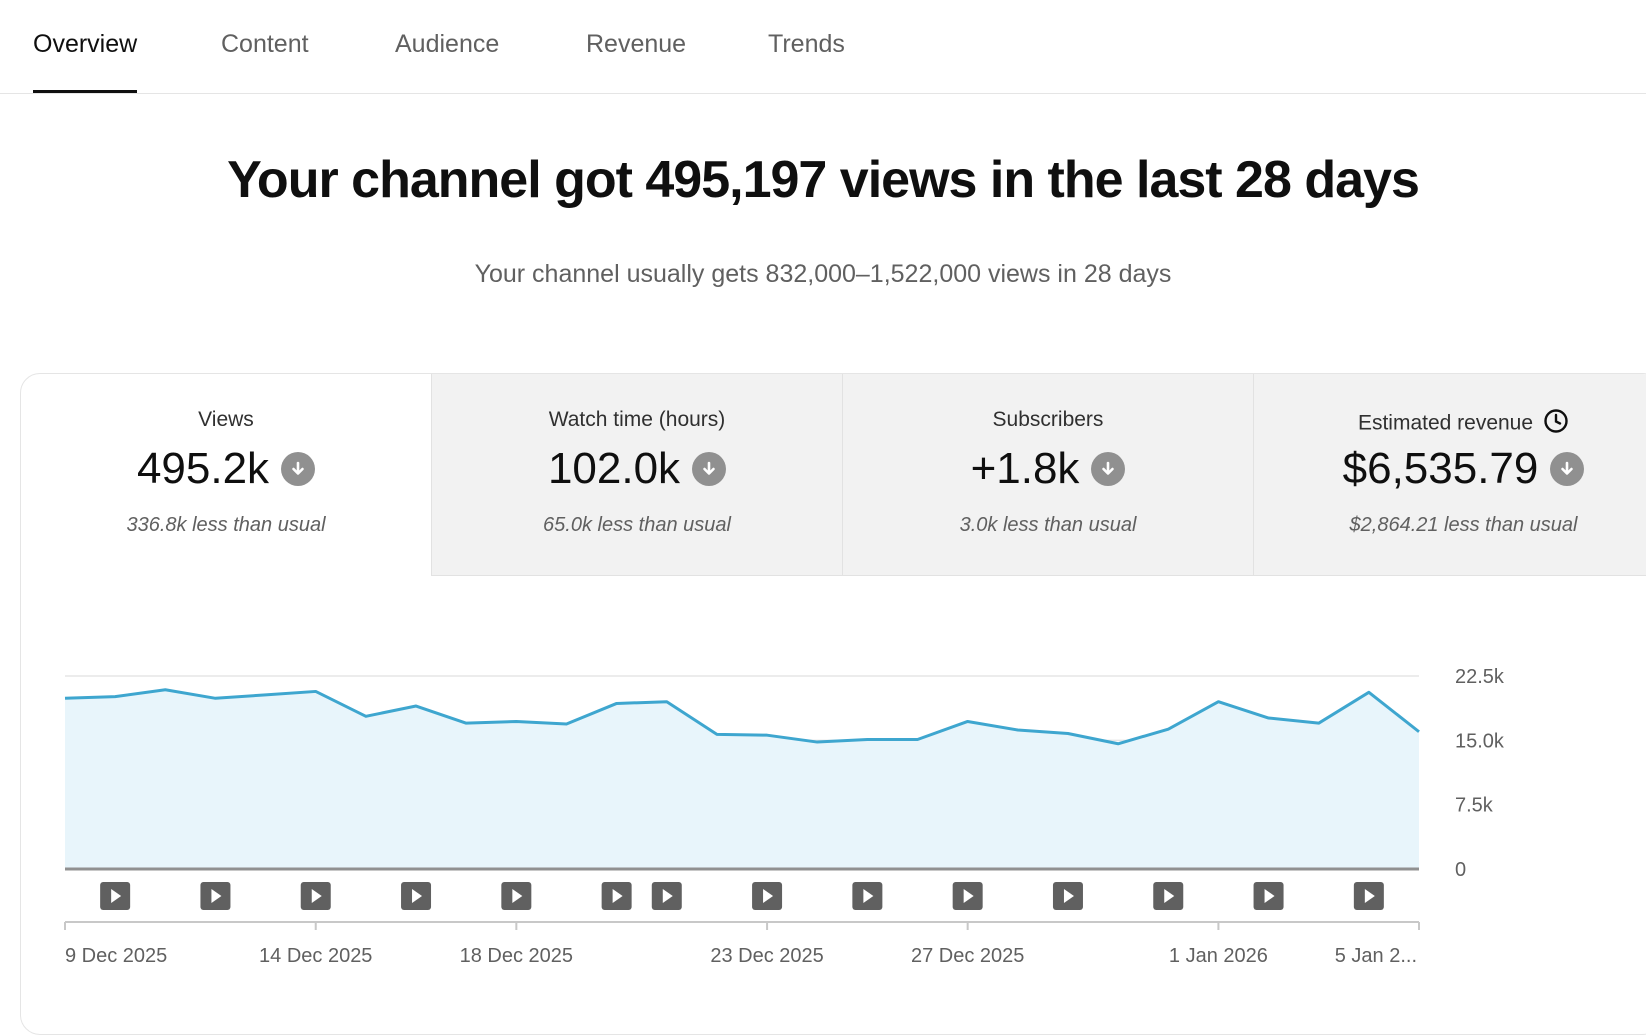 The width and height of the screenshot is (1646, 1035). What do you see at coordinates (1218, 956) in the screenshot?
I see `x-tick-label: 1 Jan 2026` at bounding box center [1218, 956].